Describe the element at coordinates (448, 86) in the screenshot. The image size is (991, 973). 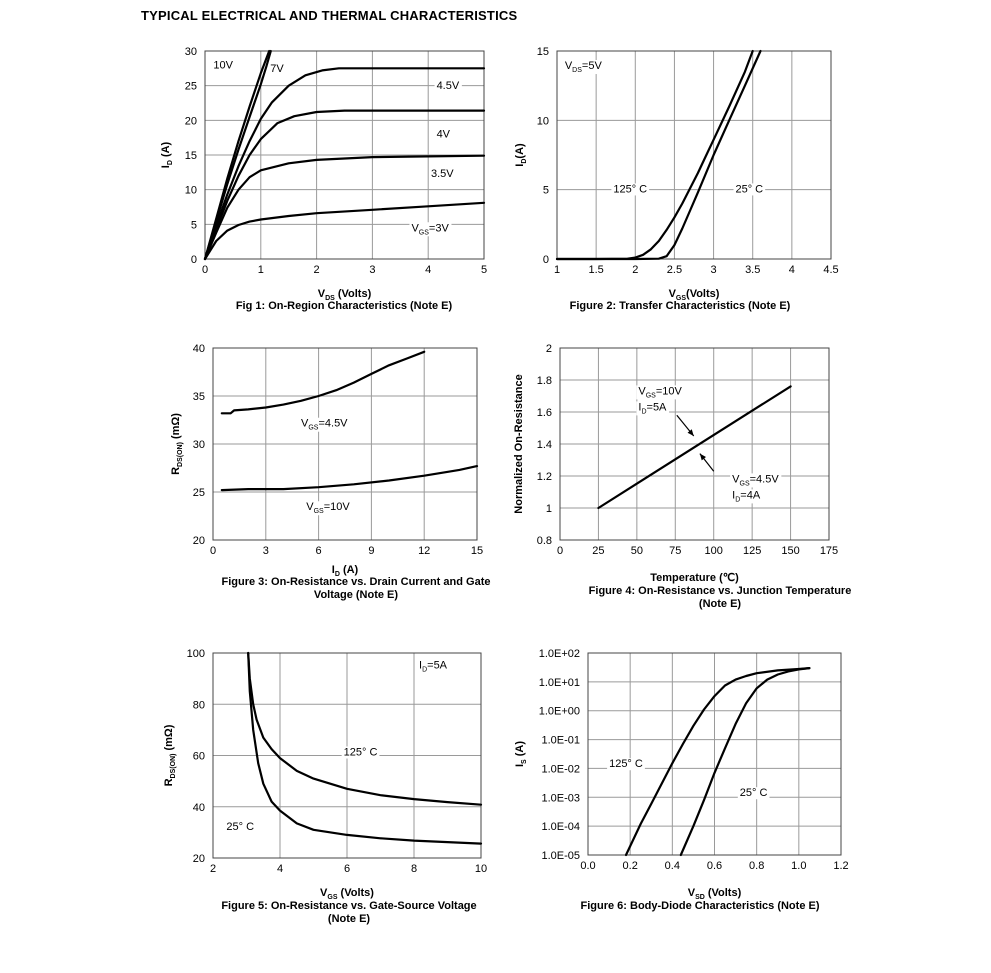
I see `annotation-label: 4.5V` at that location.